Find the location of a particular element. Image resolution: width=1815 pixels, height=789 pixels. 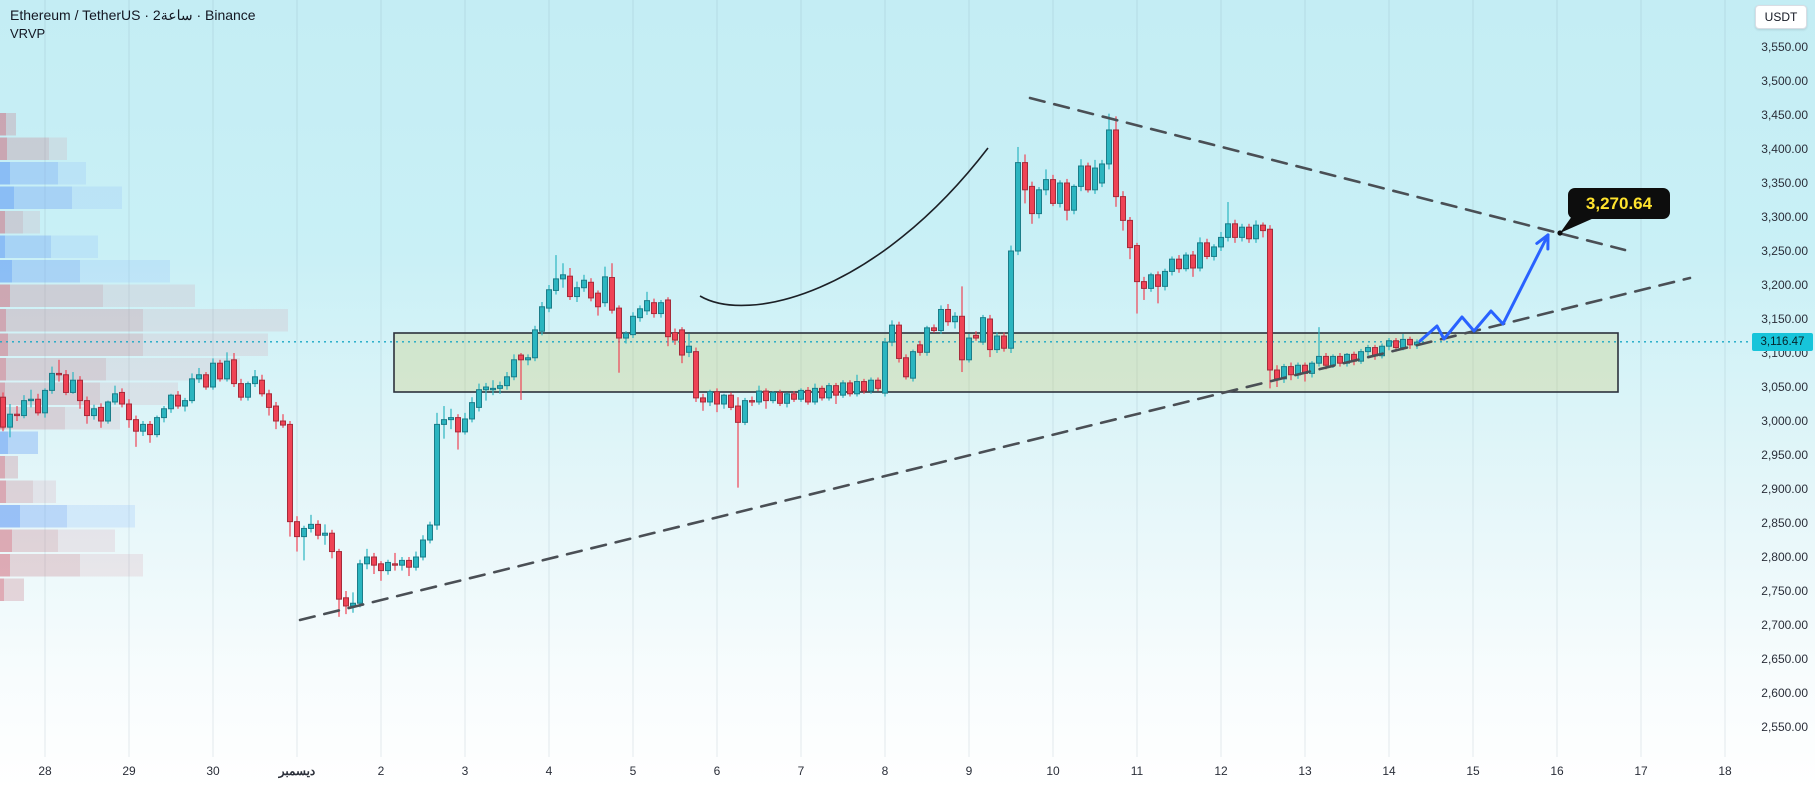

price-tick-label: 3,000.00 is located at coordinates (1784, 421).